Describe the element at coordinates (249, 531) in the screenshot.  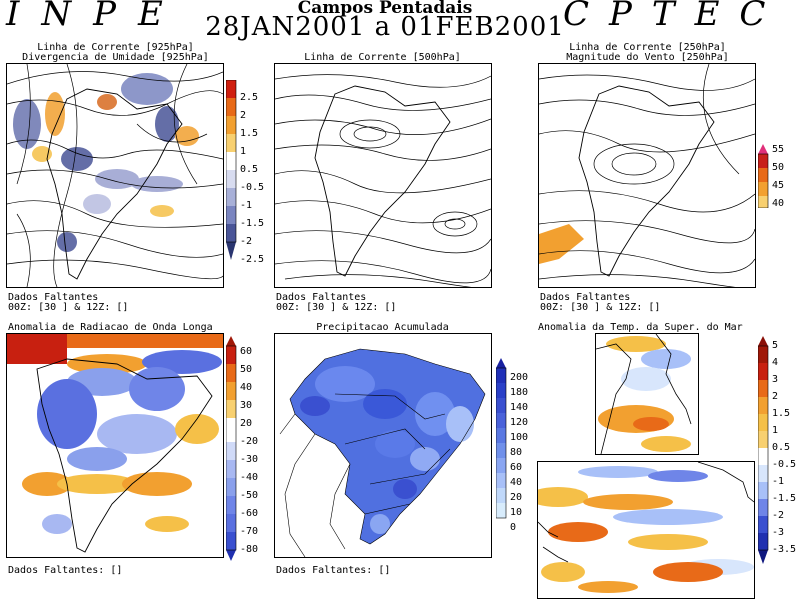
I see `scale-label: -70` at that location.